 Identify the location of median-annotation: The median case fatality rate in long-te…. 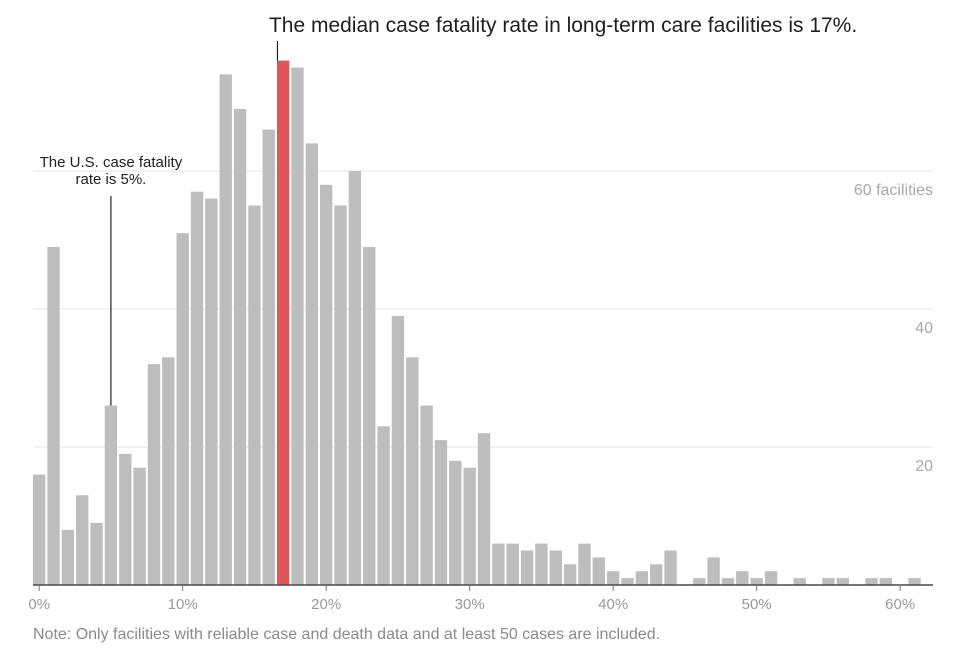
(563, 25).